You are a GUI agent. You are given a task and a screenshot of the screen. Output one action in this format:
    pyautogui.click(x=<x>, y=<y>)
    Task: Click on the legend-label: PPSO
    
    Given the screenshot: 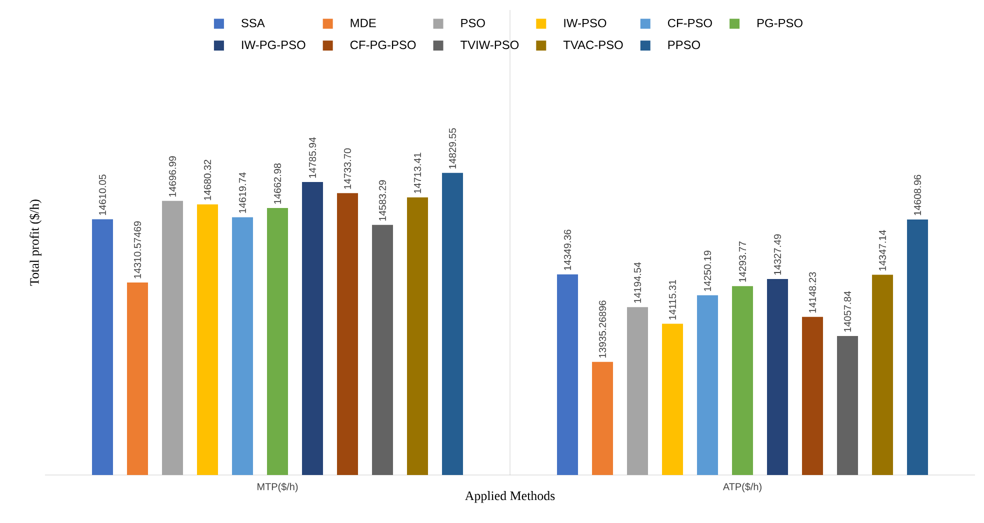 What is the action you would take?
    pyautogui.click(x=684, y=45)
    